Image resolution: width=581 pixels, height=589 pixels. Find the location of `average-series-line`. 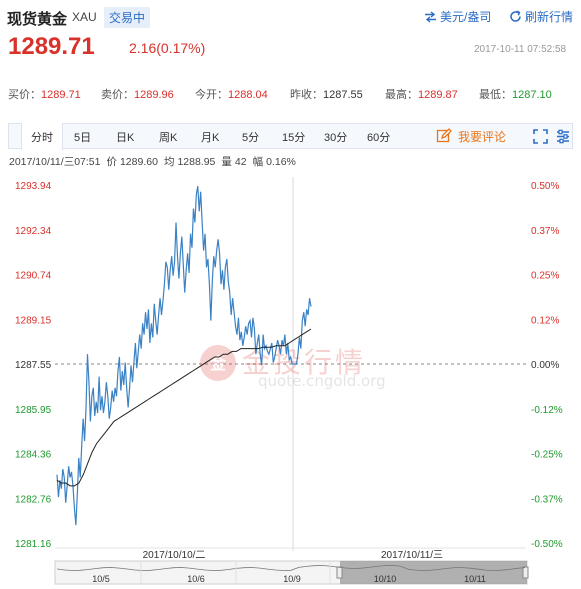

average-series-line is located at coordinates (184, 407).